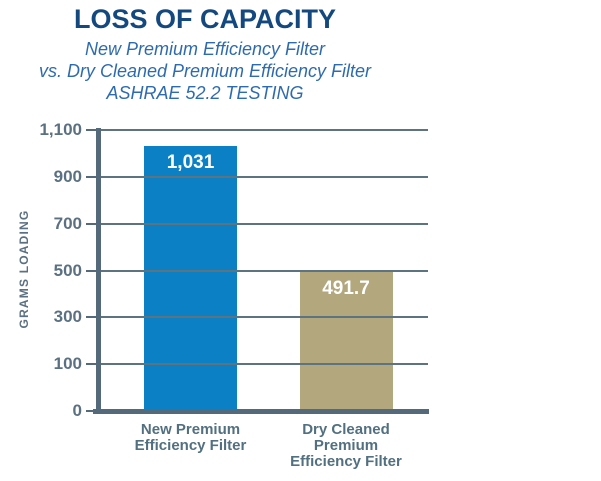 The height and width of the screenshot is (481, 601). I want to click on subtitle-line-3: ASHRAE 52.2 TESTING, so click(205, 93).